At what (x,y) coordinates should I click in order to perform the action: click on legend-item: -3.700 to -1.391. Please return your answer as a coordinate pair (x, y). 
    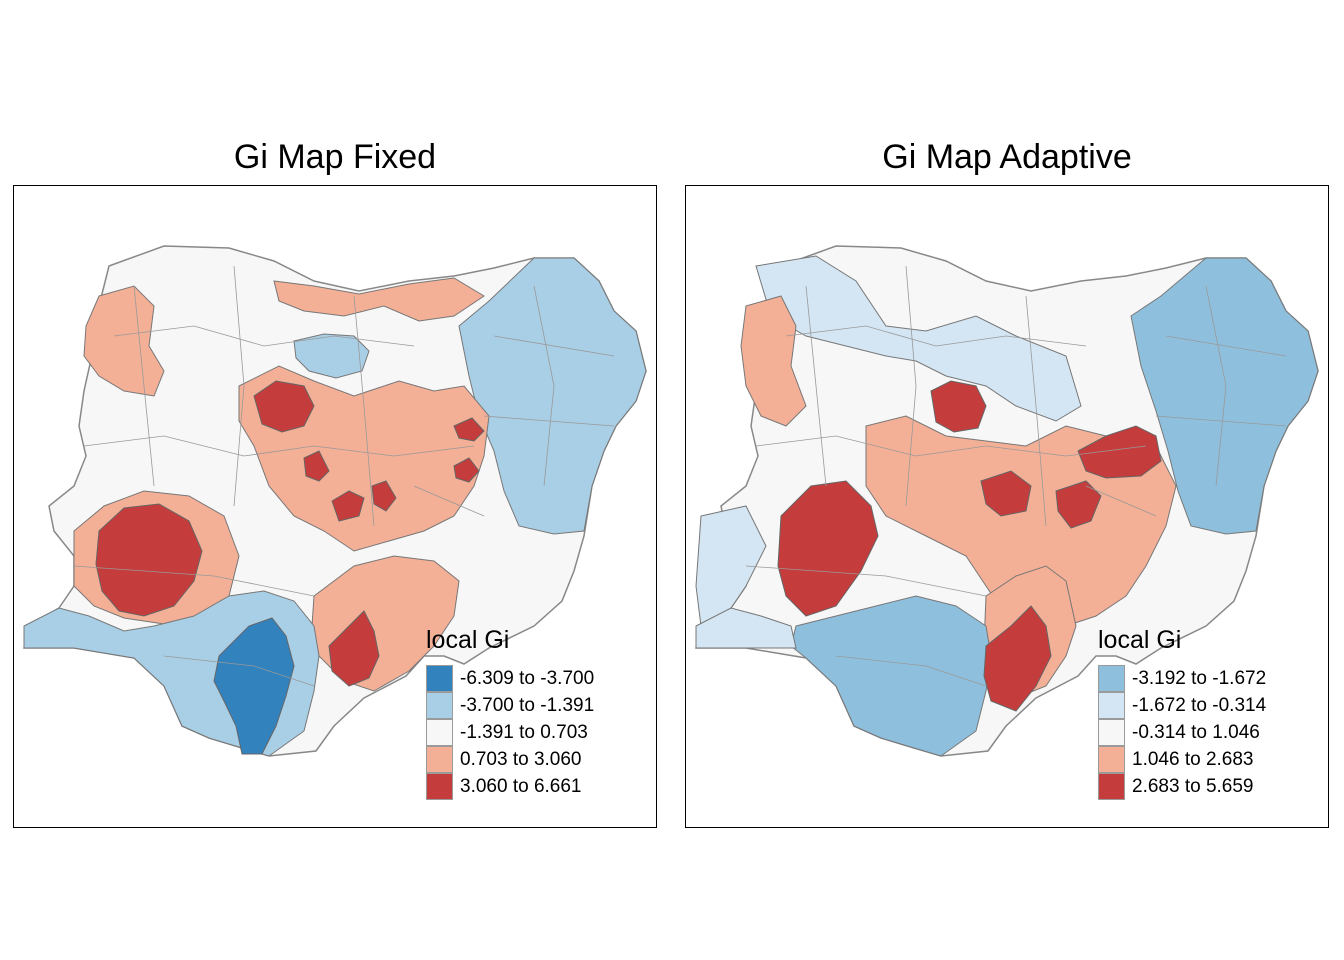
    Looking at the image, I should click on (536, 705).